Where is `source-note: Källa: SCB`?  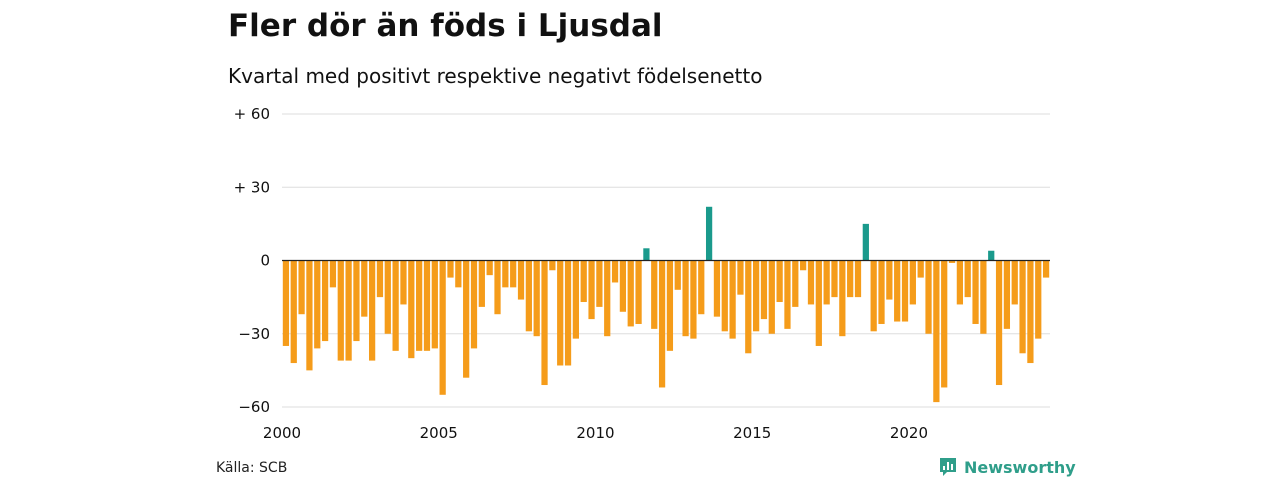
source-note: Källa: SCB is located at coordinates (252, 468).